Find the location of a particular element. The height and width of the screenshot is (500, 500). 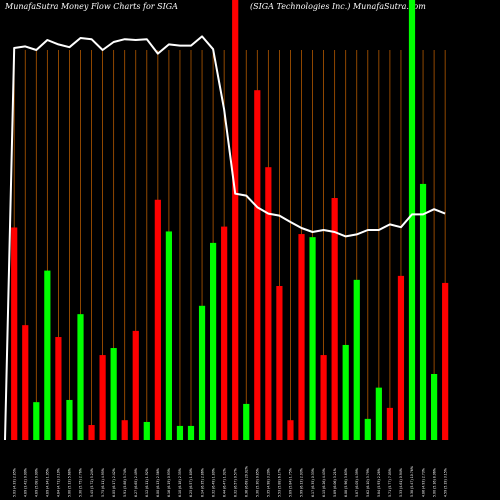

x-tick-label: 5.45 (5.72) 5.24% is located at coordinates (92, 482).